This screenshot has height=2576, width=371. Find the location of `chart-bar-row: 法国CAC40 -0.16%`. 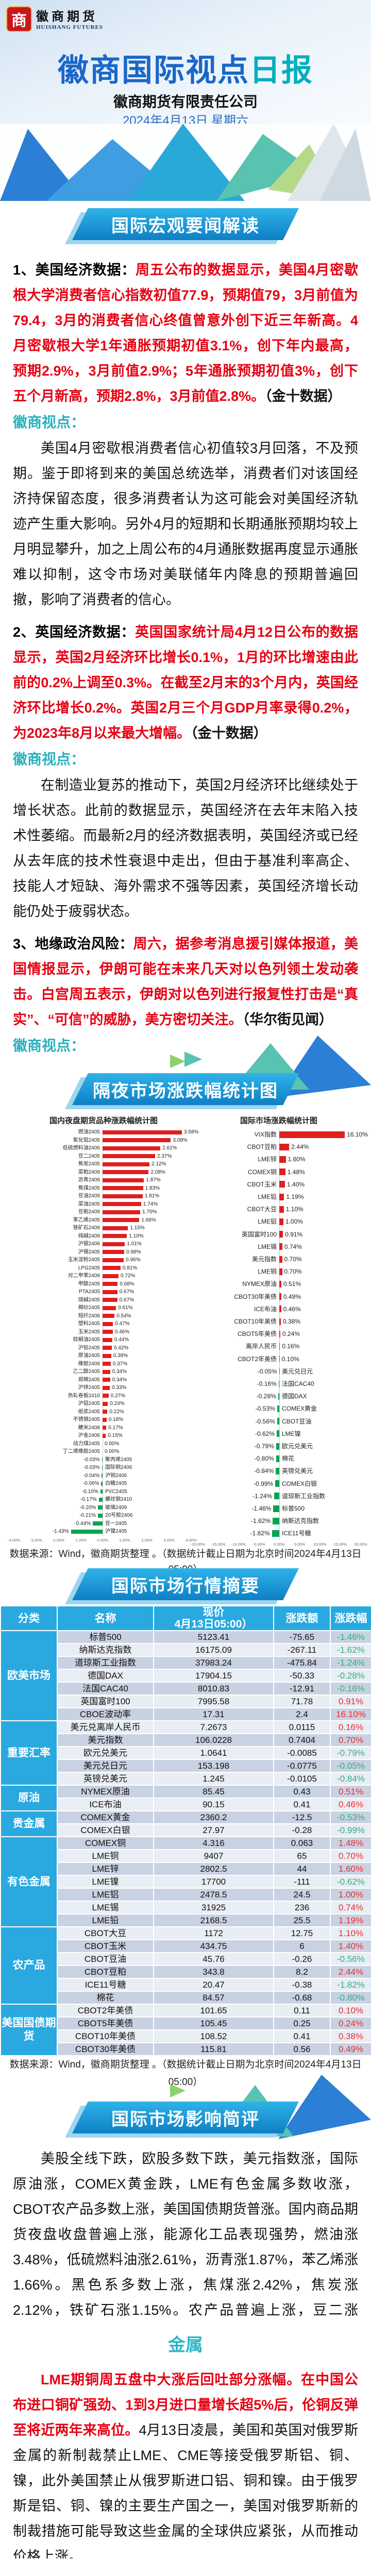

chart-bar-row: 法国CAC40 -0.16% is located at coordinates (280, 1384).